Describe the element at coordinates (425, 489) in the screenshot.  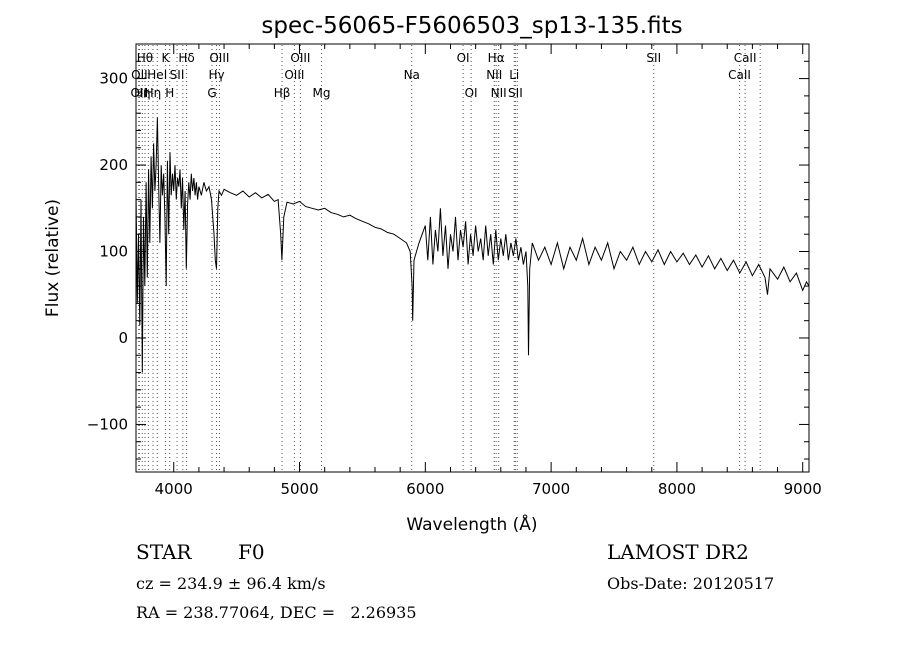
I see `x-tick-label: 6000` at that location.